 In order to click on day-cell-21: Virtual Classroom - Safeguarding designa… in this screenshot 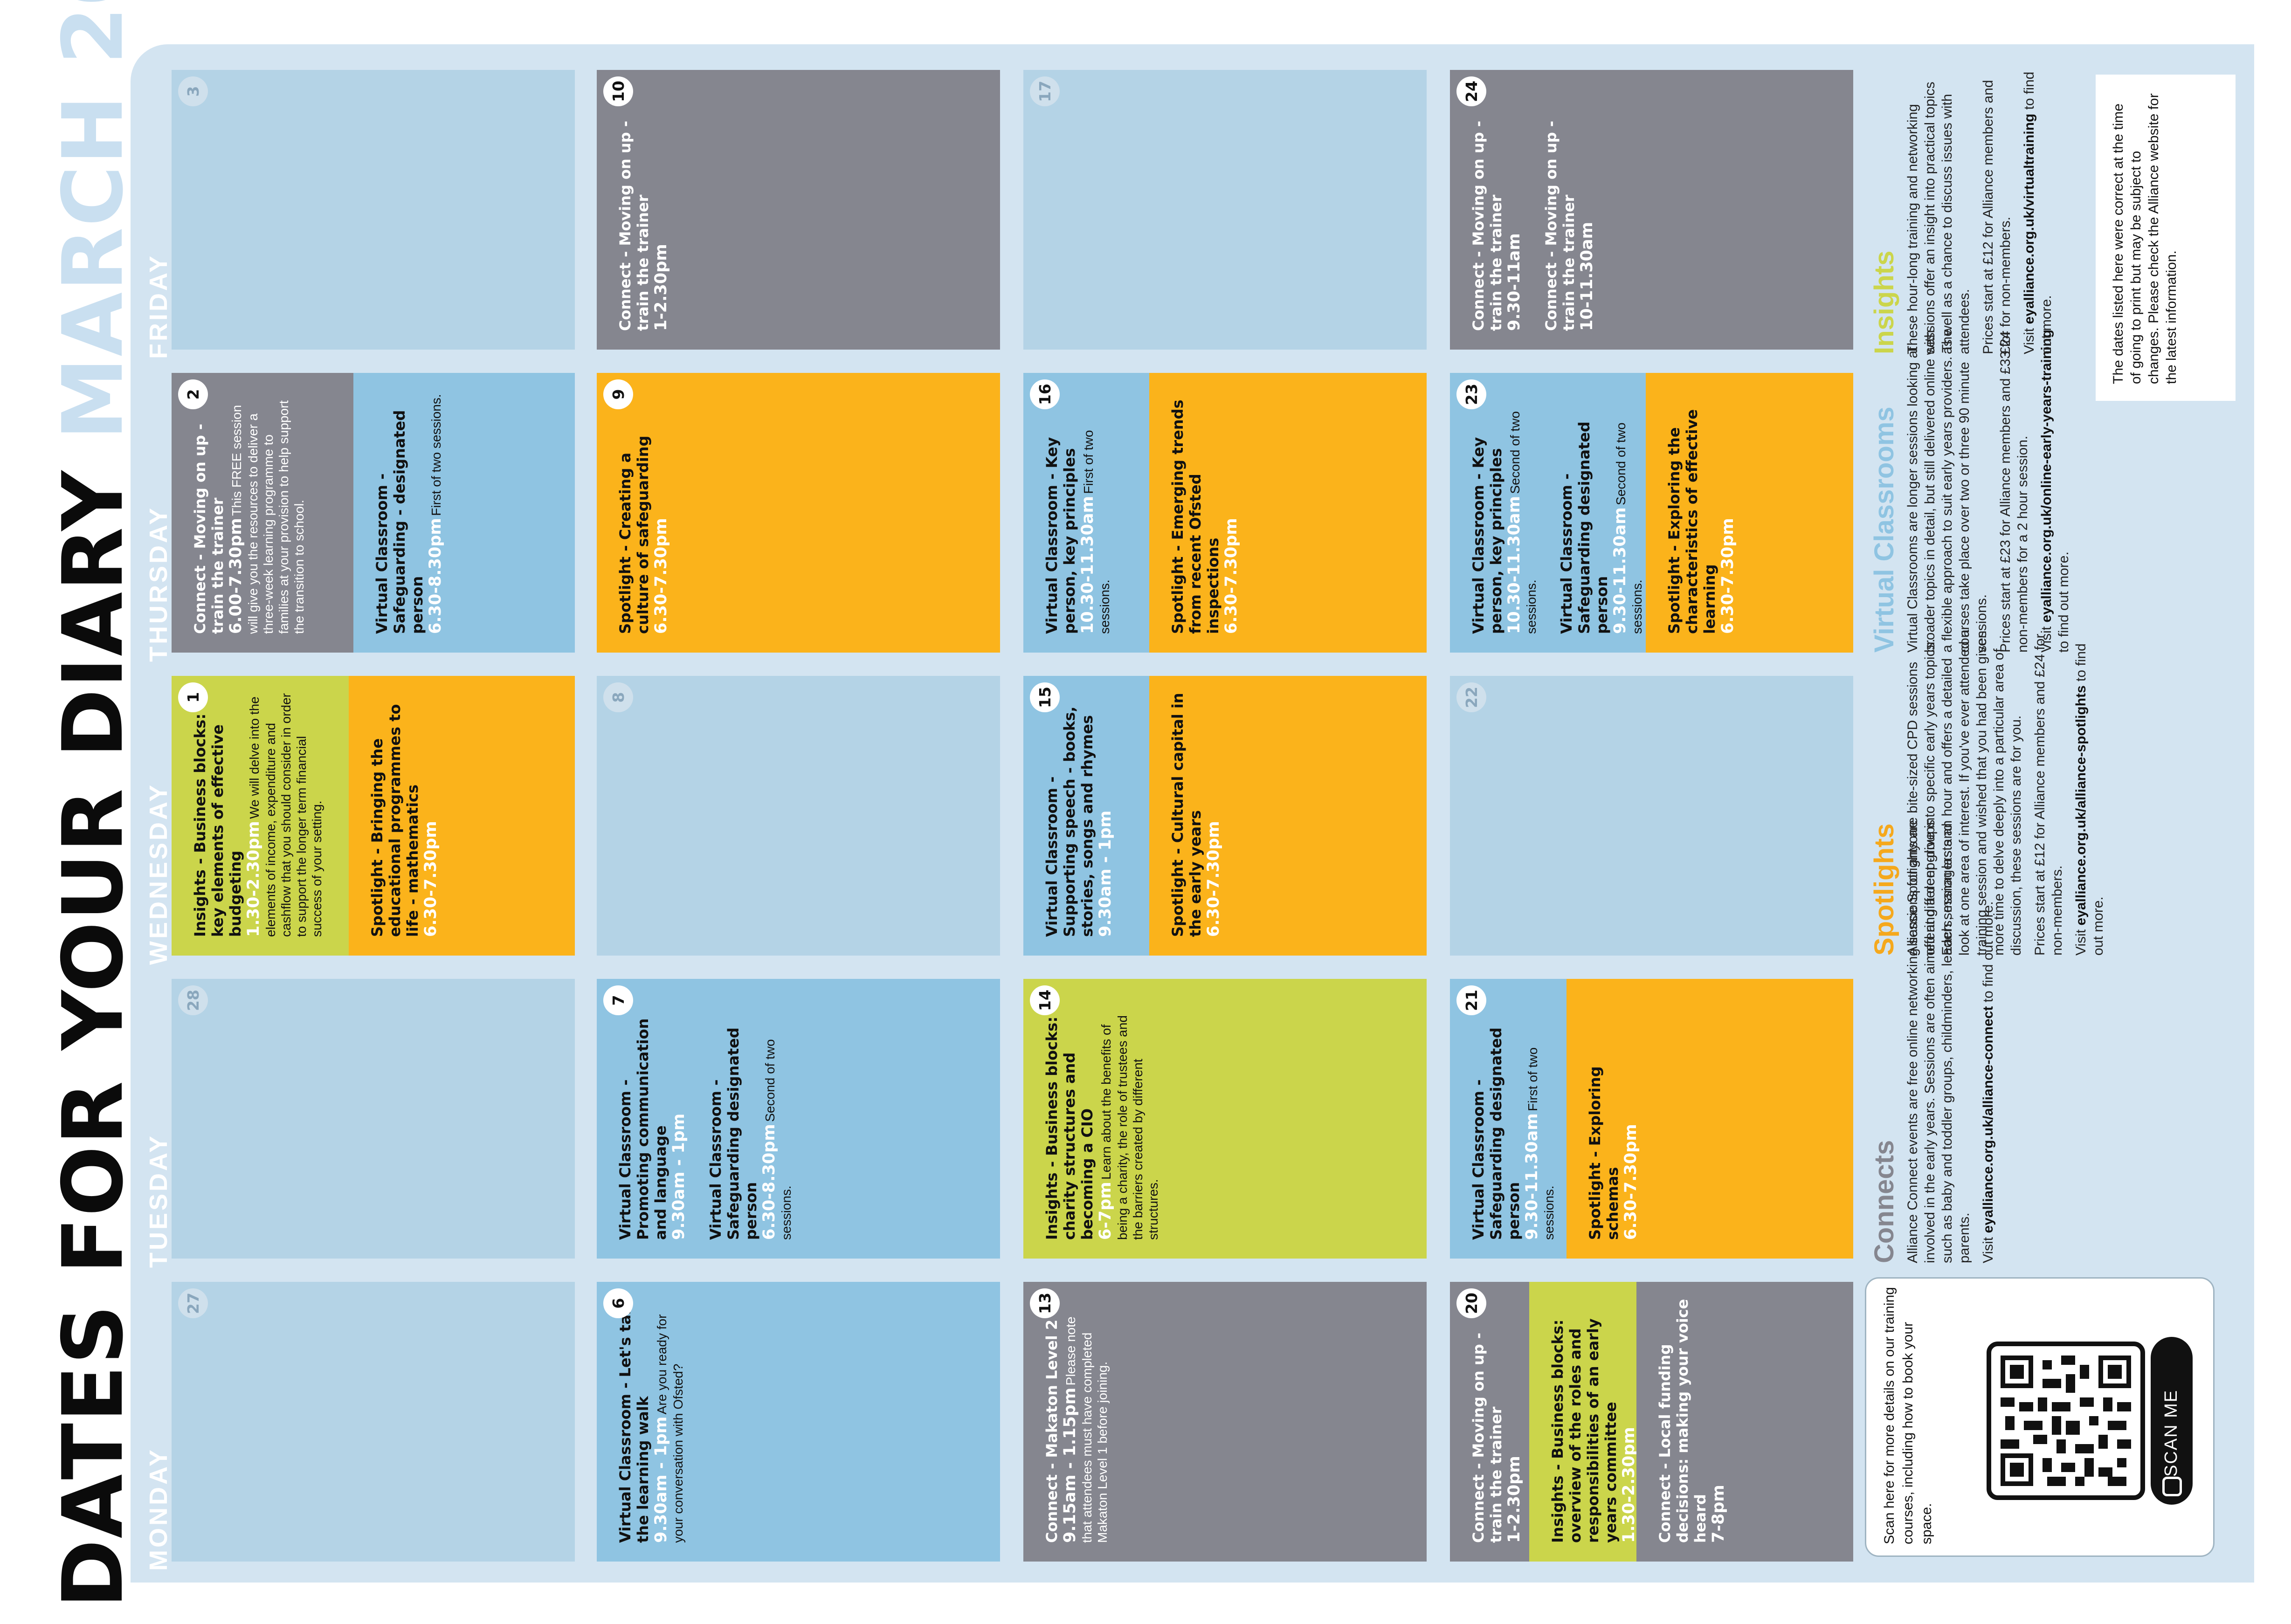, I will do `click(1652, 1119)`.